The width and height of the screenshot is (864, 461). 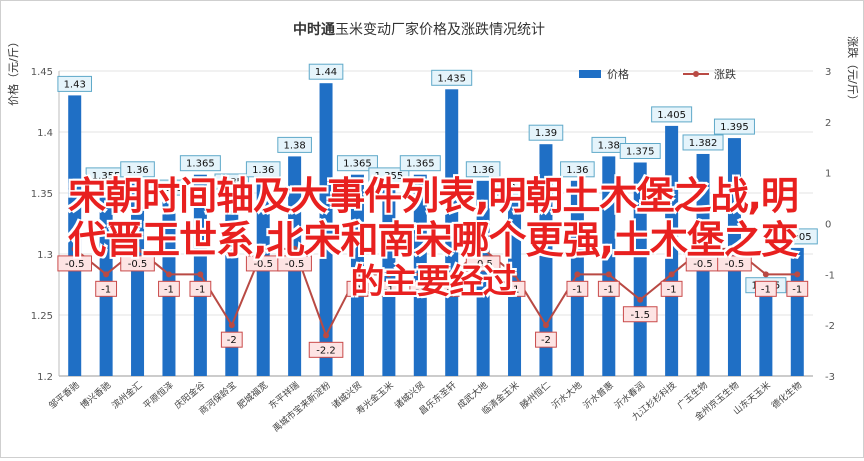 I want to click on change-data-label: -1.5, so click(x=640, y=315).